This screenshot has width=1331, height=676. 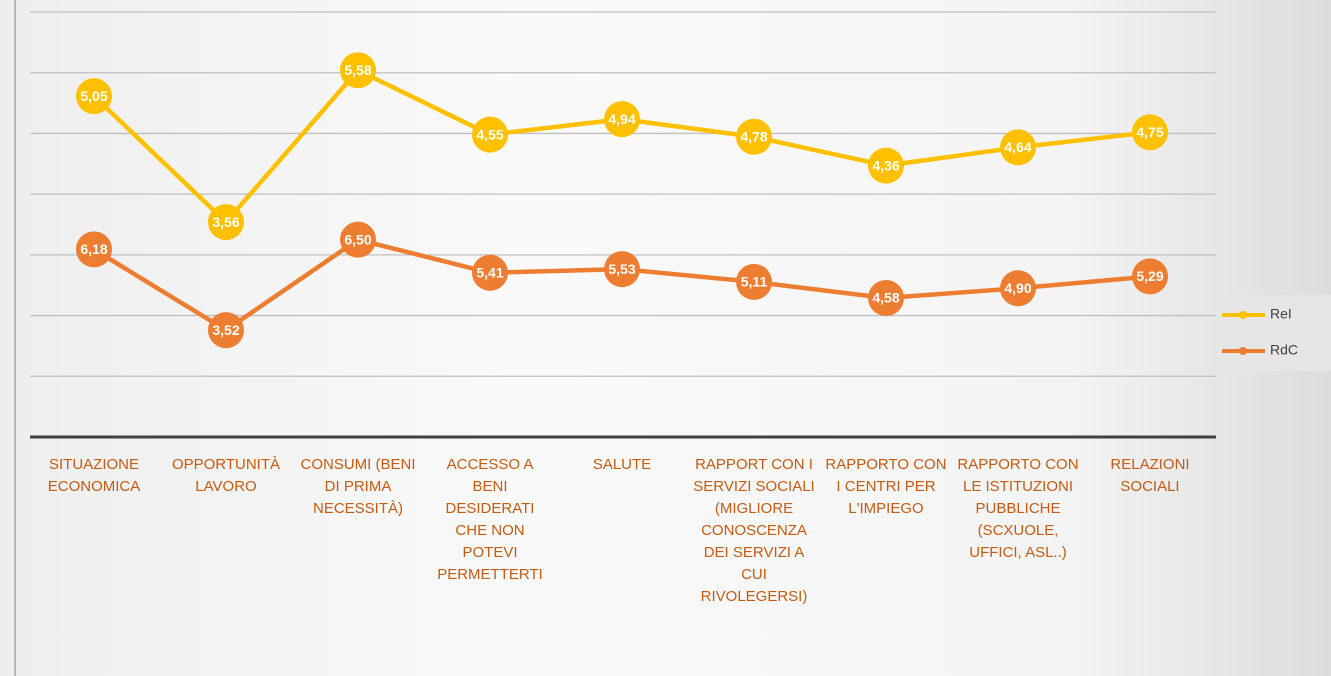 I want to click on data-label: 6,50, so click(x=357, y=239).